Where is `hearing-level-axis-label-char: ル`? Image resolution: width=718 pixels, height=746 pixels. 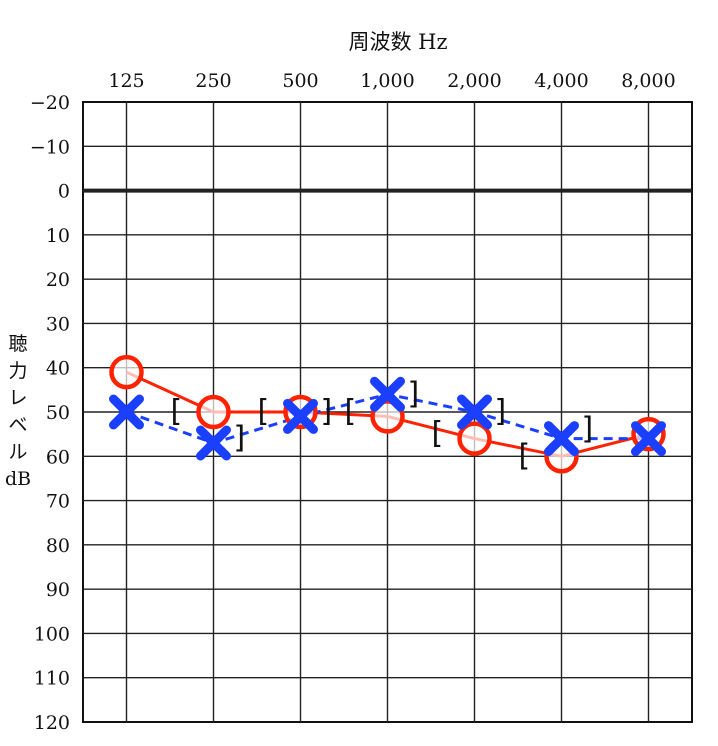 hearing-level-axis-label-char: ル is located at coordinates (17, 452).